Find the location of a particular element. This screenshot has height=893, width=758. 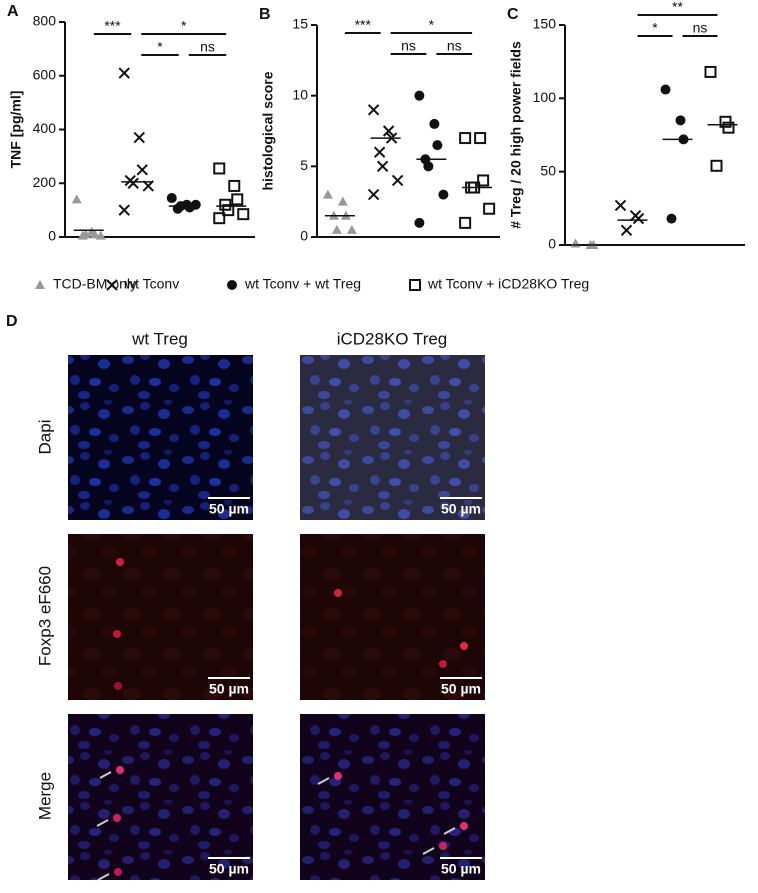

y-tick-label: 800 is located at coordinates (45, 21).